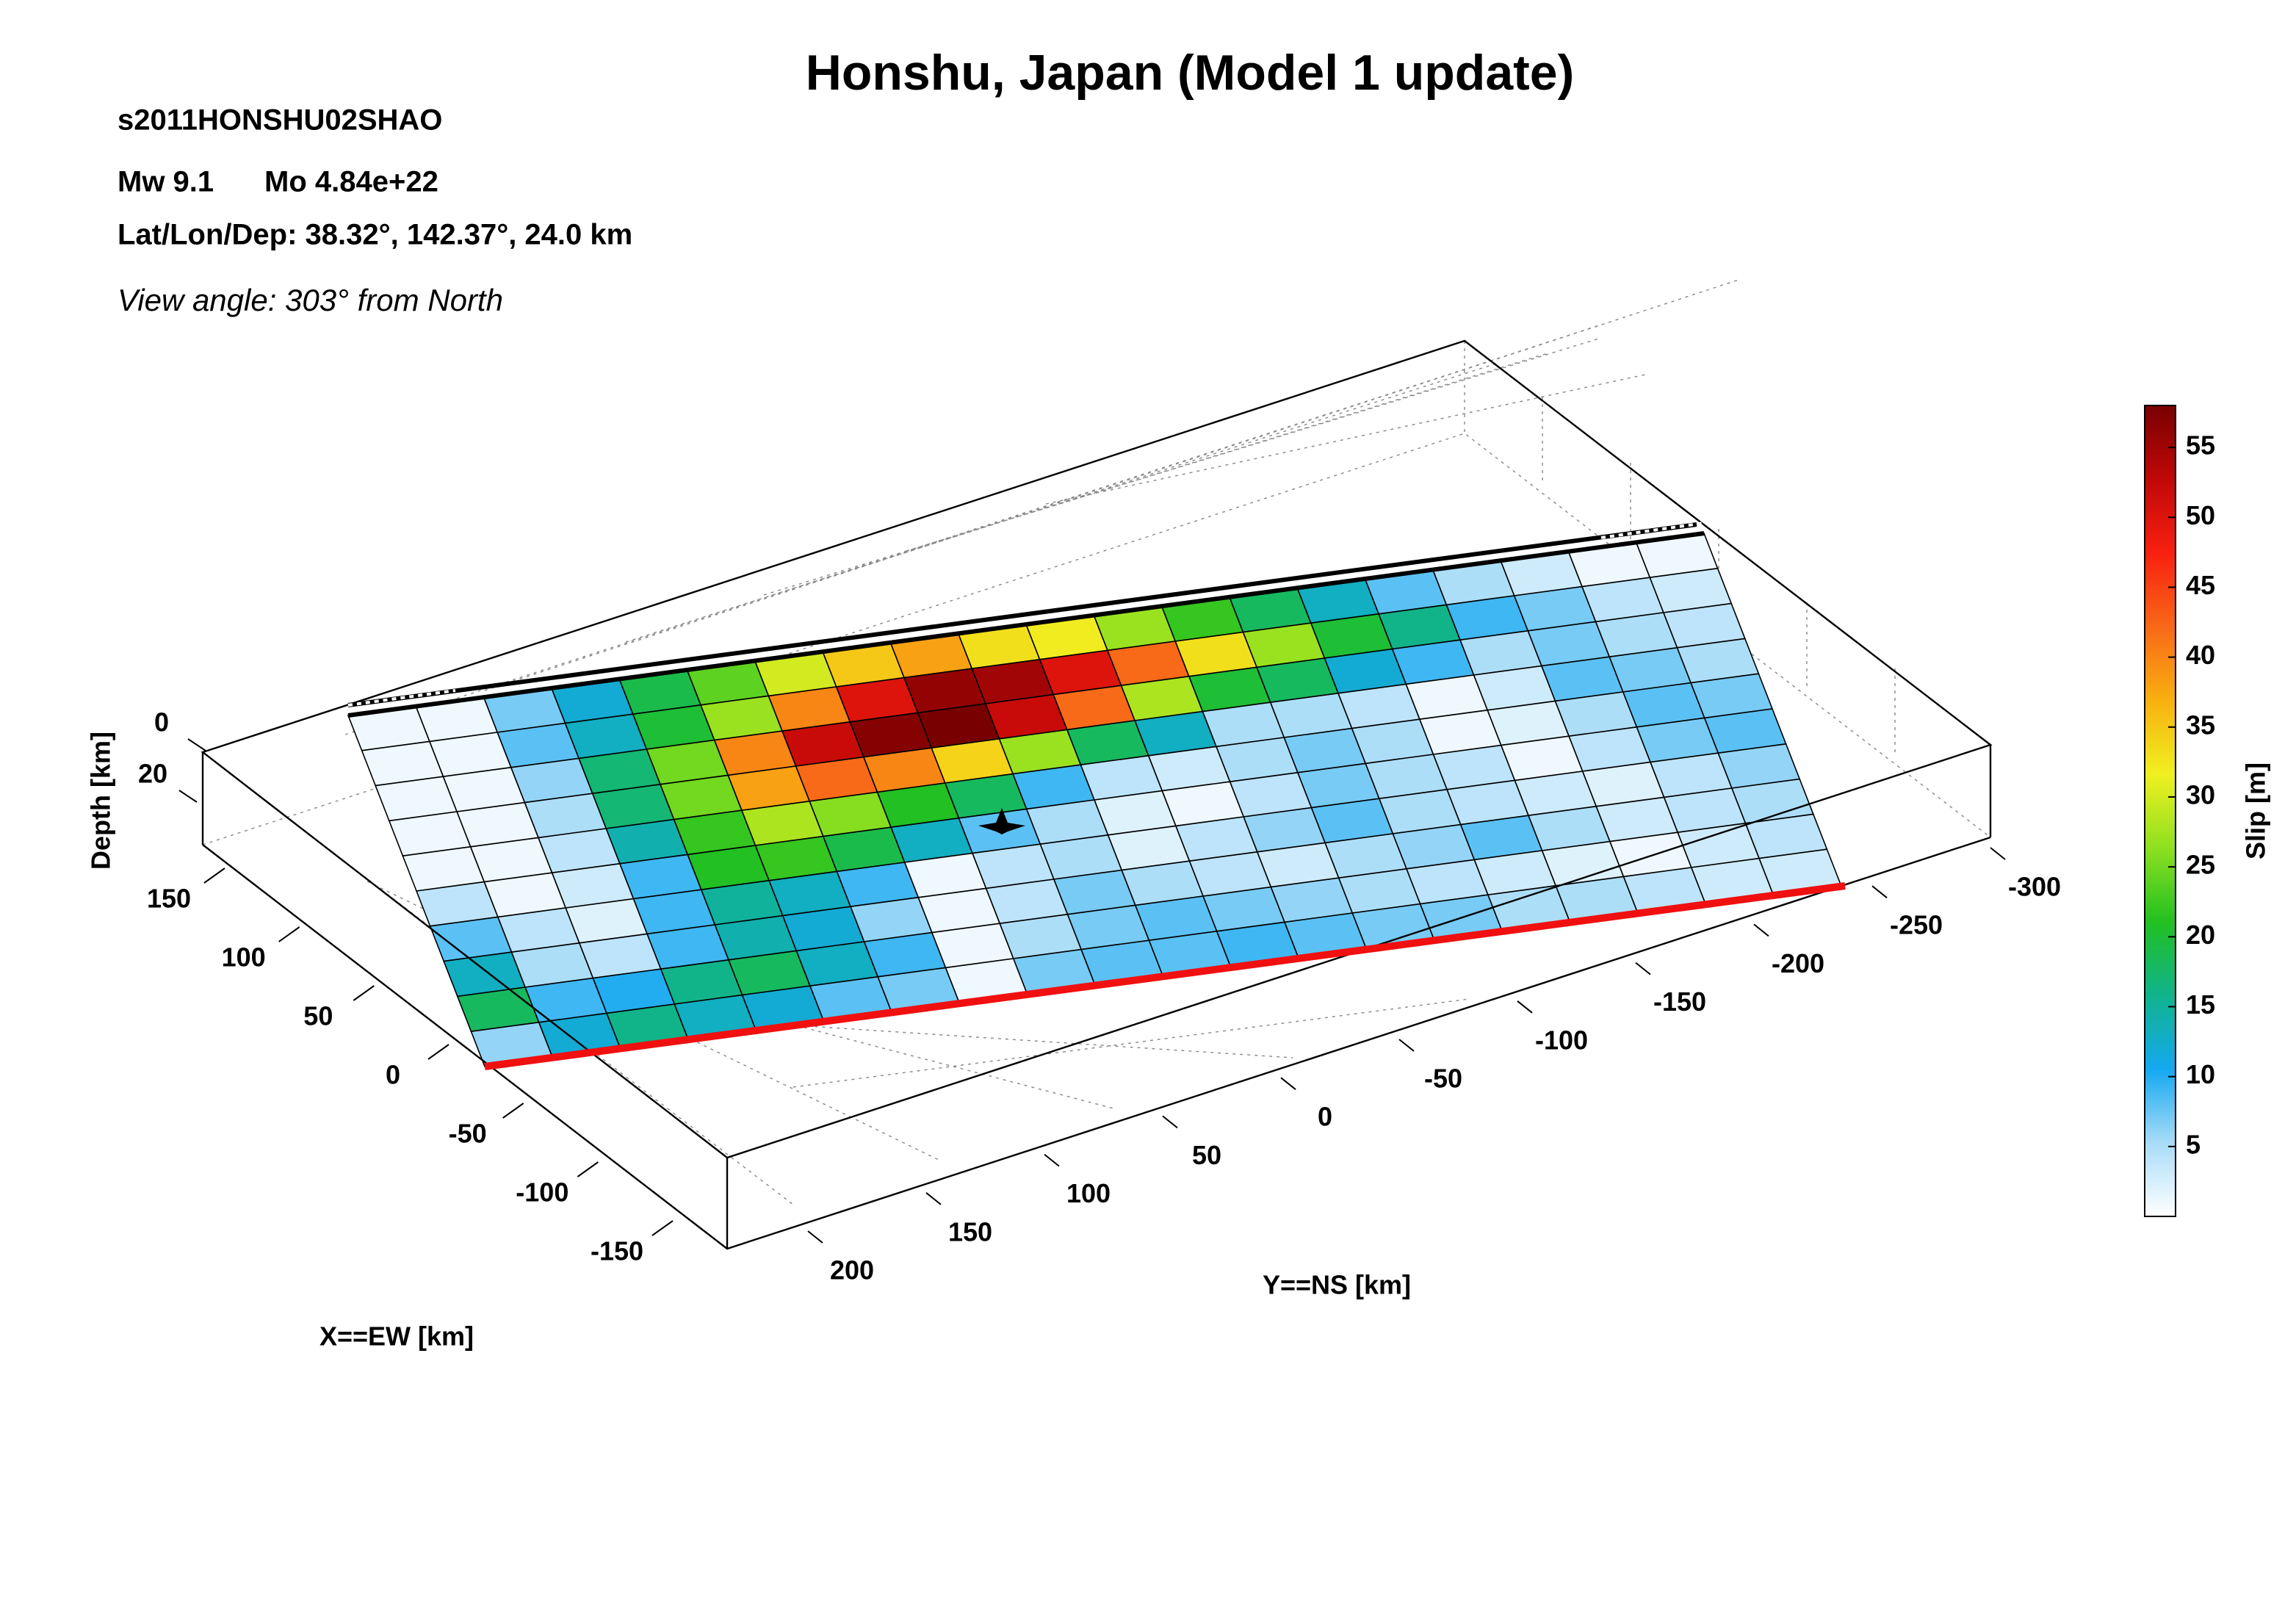 This screenshot has width=2296, height=1616. Describe the element at coordinates (152, 774) in the screenshot. I see `z-tick-label: 20` at that location.